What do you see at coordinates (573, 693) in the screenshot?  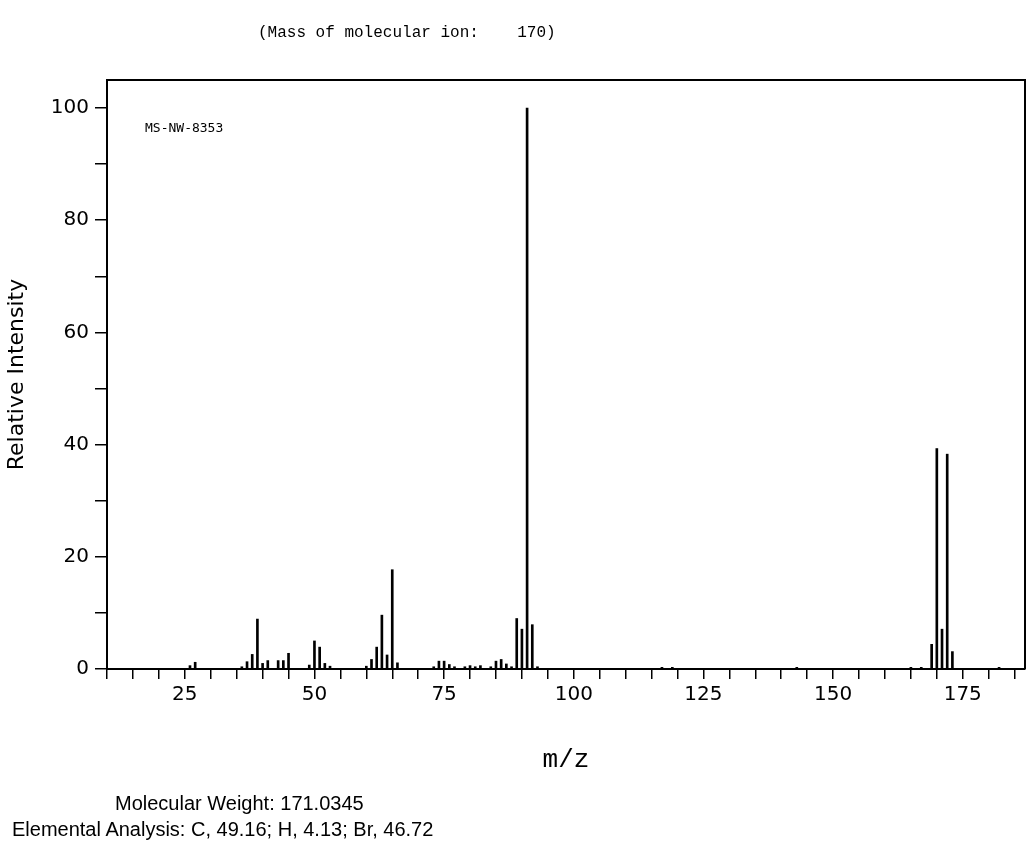 I see `x-tick-label: 100` at bounding box center [573, 693].